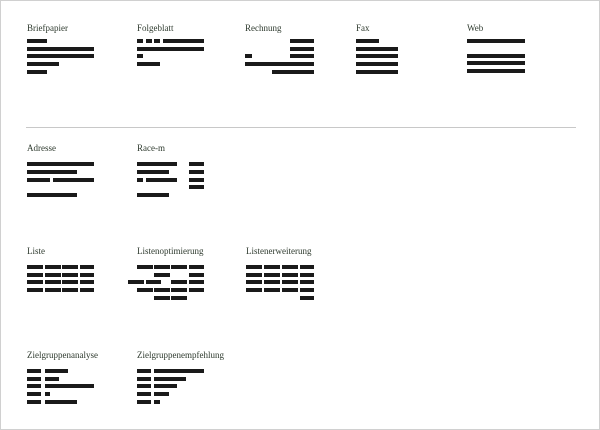 Image resolution: width=600 pixels, height=430 pixels. Describe the element at coordinates (62, 355) in the screenshot. I see `template-label: Zielgruppenanalyse` at that location.